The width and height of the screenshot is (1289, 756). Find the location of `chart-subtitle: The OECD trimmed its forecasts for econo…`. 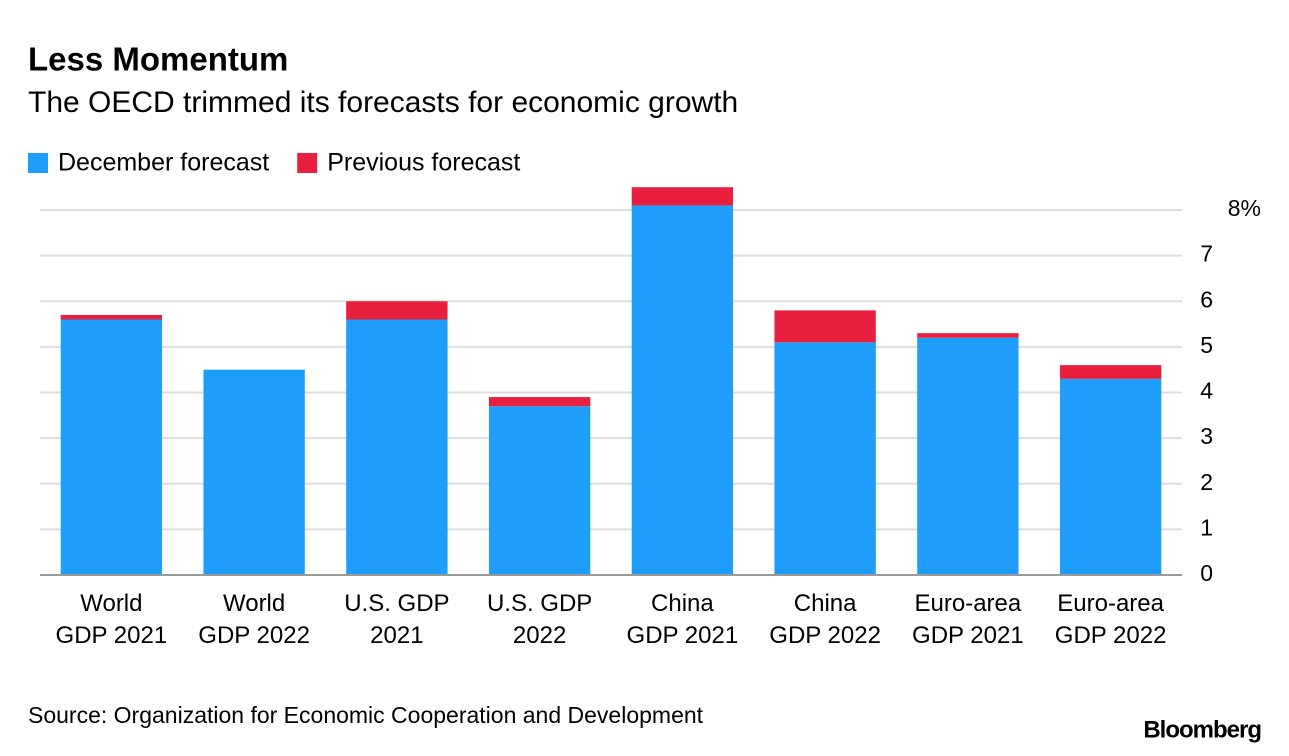

chart-subtitle: The OECD trimmed its forecasts for econo… is located at coordinates (383, 102).